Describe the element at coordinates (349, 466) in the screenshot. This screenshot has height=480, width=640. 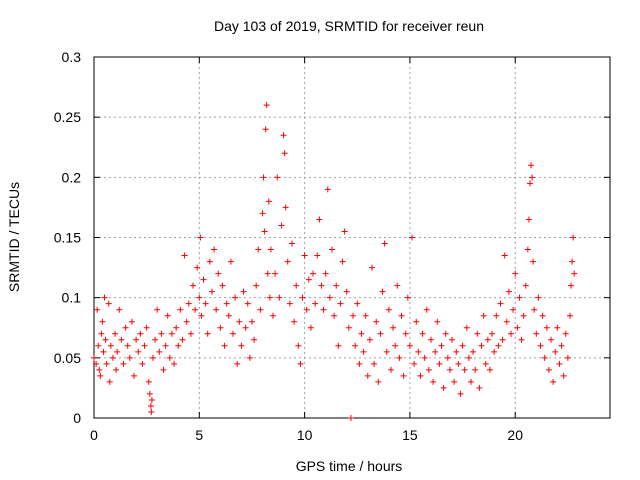
I see `x-axis-label: GPS time / hours` at that location.